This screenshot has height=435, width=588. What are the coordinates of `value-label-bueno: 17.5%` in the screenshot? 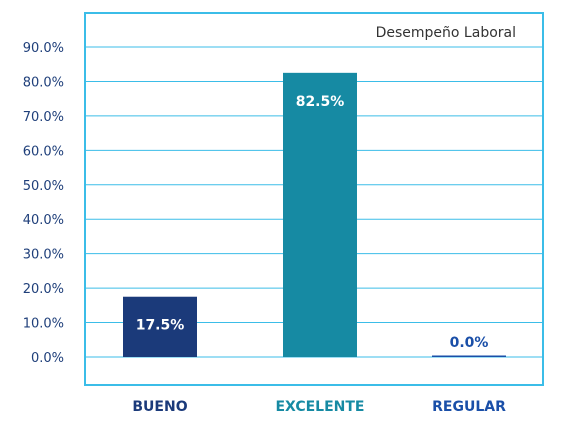 It's located at (160, 326).